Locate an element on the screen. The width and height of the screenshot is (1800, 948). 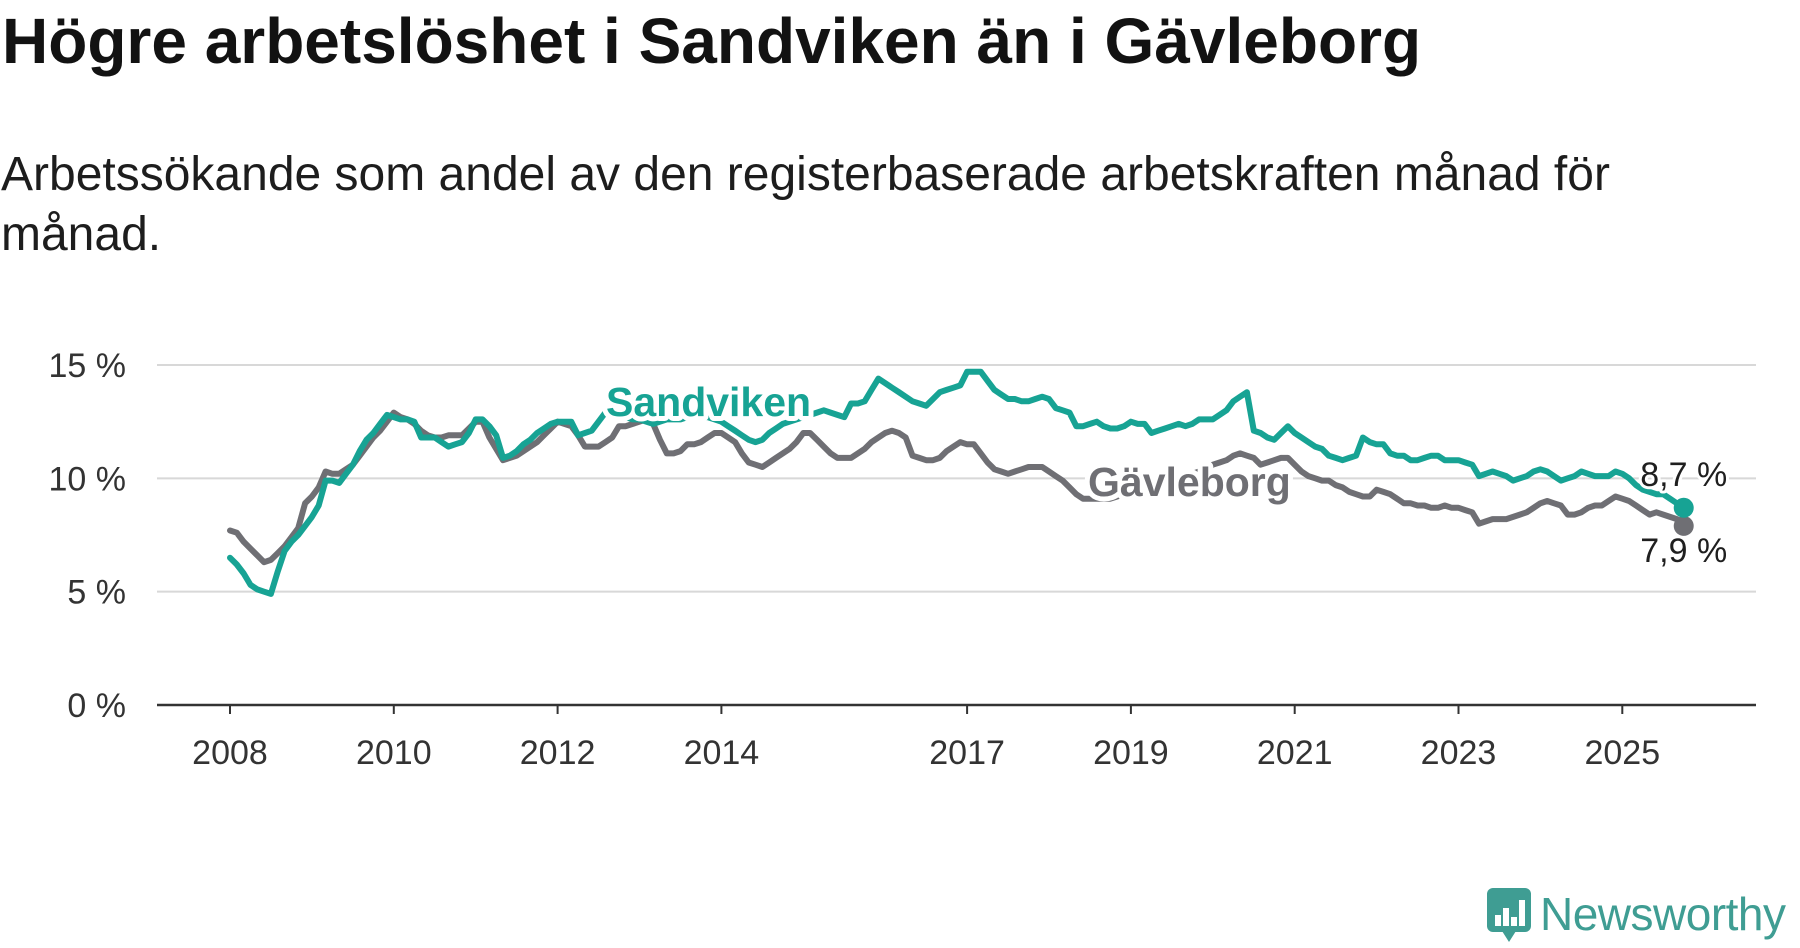
x-tick-label: 2021 is located at coordinates (1295, 753).